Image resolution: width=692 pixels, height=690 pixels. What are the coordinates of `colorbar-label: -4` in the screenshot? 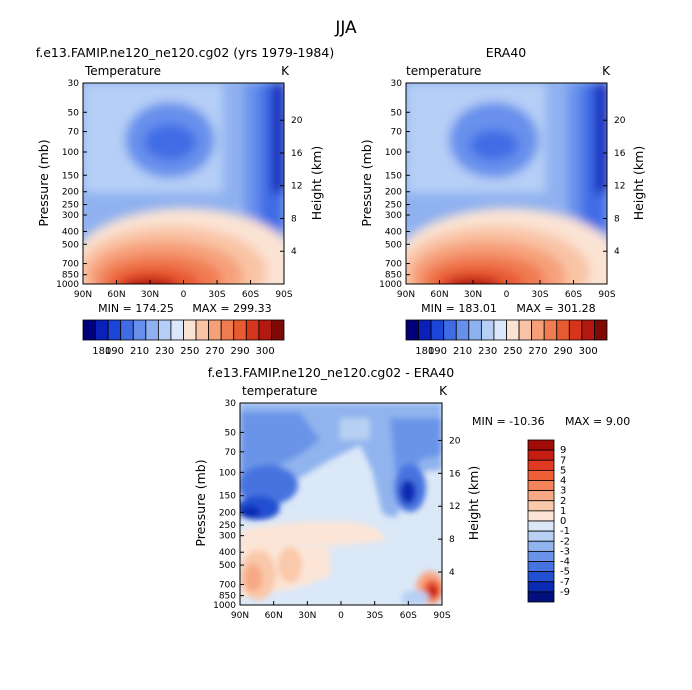 It's located at (565, 562).